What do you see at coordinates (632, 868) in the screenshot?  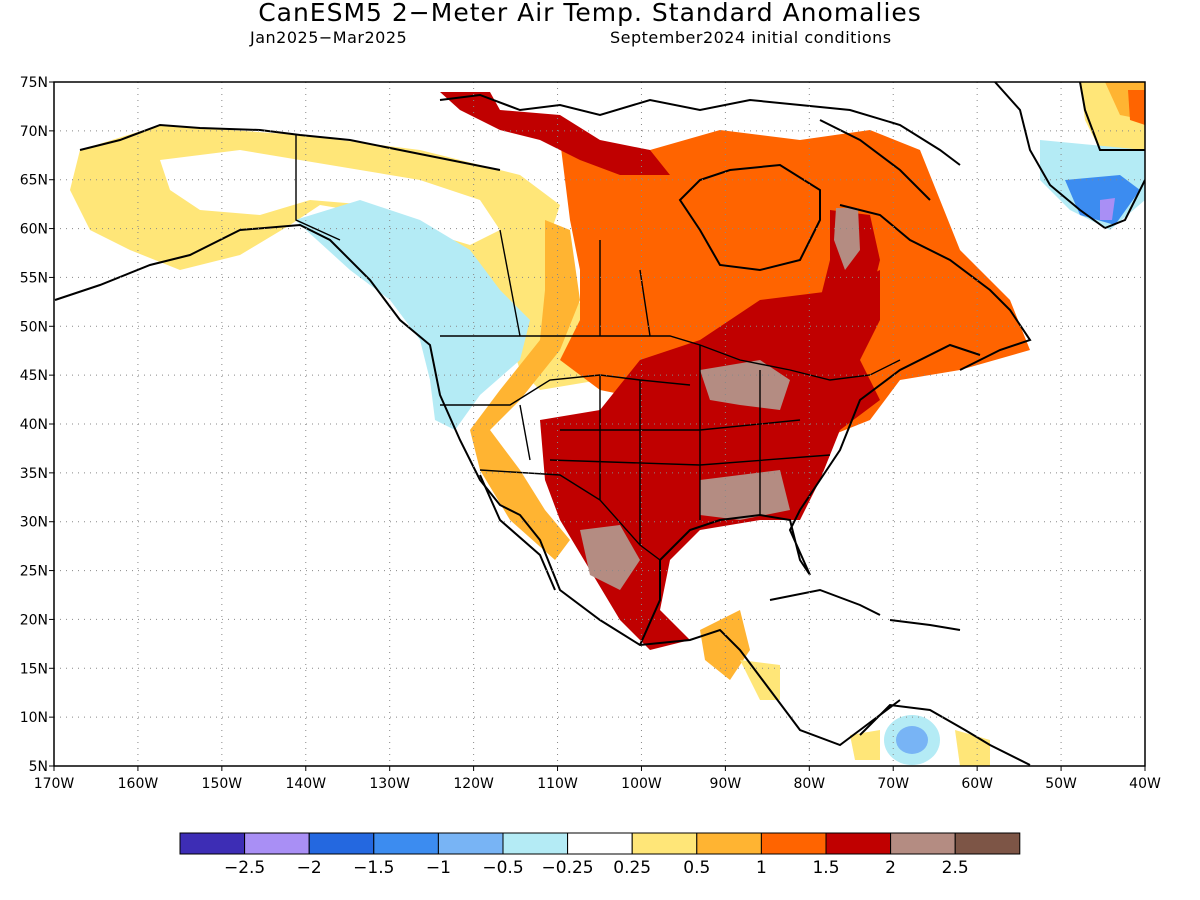 I see `colorbar-label: 0.25` at bounding box center [632, 868].